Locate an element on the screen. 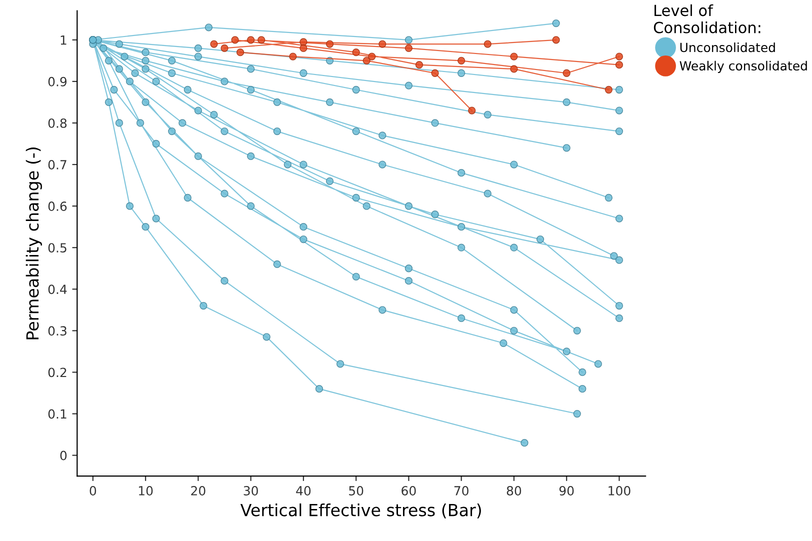  y-axis-title: Permeability change (-) is located at coordinates (34, 243).